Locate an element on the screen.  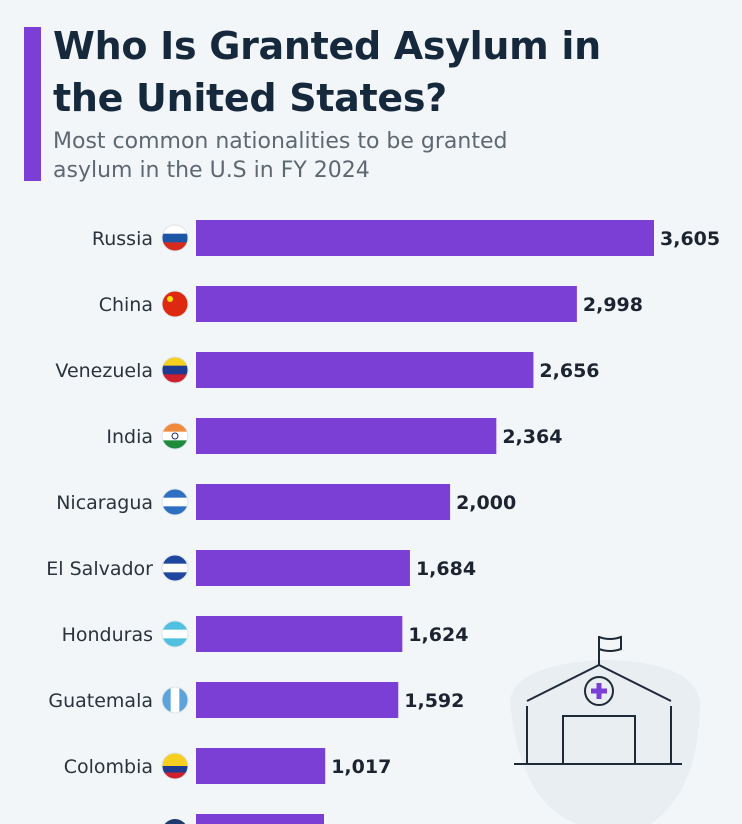
china-flag-icon is located at coordinates (175, 304).